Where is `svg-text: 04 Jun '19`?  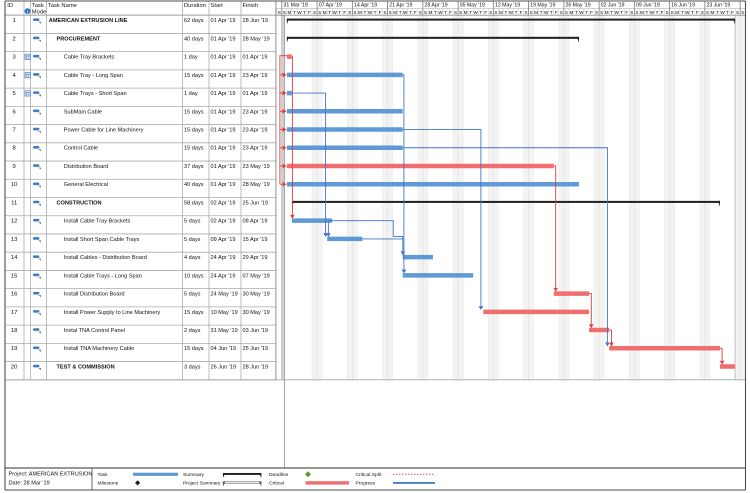
svg-text: 04 Jun '19 is located at coordinates (224, 349).